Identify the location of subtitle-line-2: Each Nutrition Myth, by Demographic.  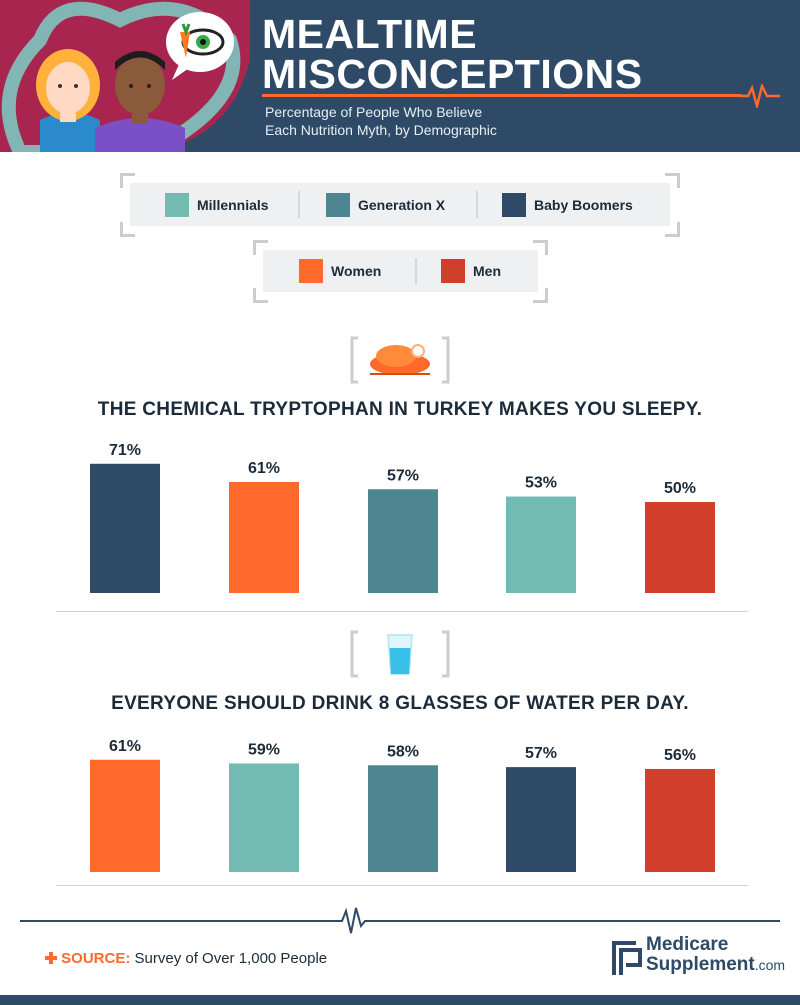
(381, 130).